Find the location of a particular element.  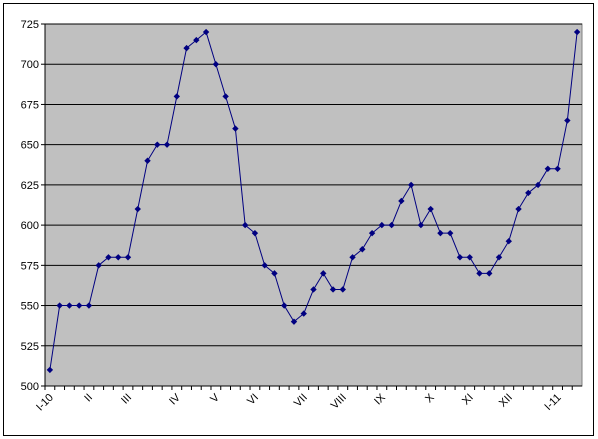

y-tick-label: 675 is located at coordinates (30, 105).